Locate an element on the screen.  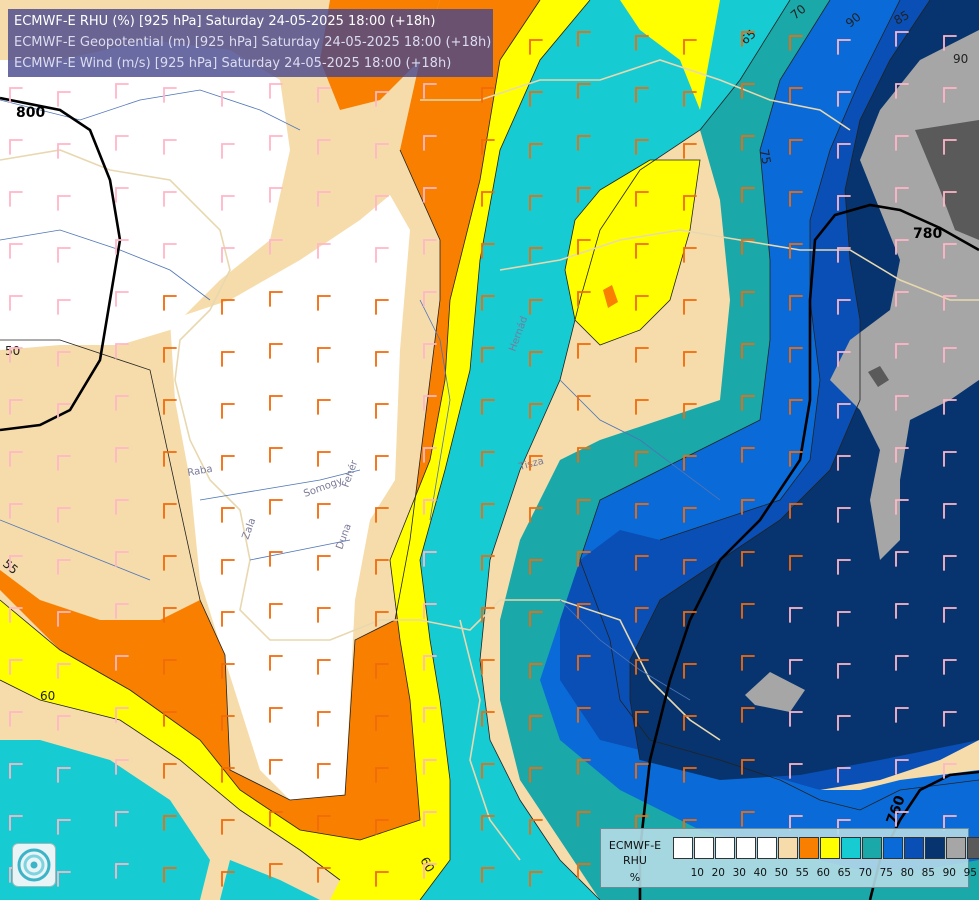
legend-tick: 10 is located at coordinates (697, 873).